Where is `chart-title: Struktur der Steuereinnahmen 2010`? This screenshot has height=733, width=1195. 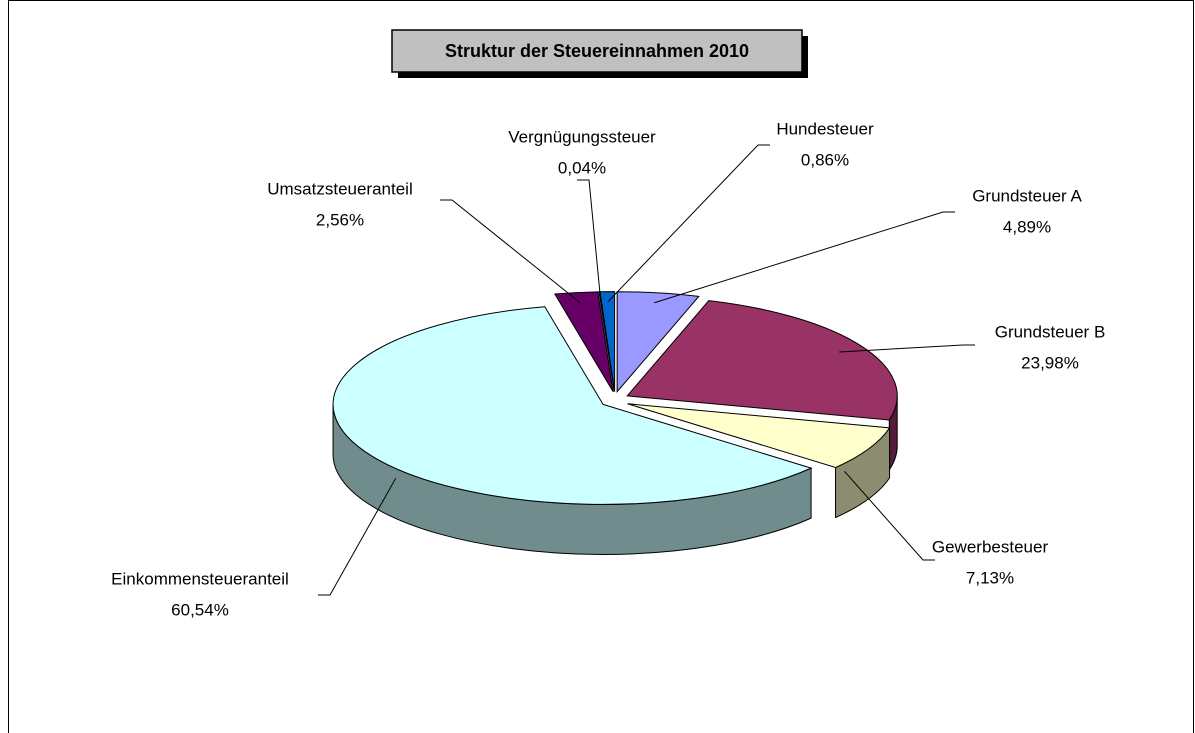
chart-title: Struktur der Steuereinnahmen 2010 is located at coordinates (597, 51).